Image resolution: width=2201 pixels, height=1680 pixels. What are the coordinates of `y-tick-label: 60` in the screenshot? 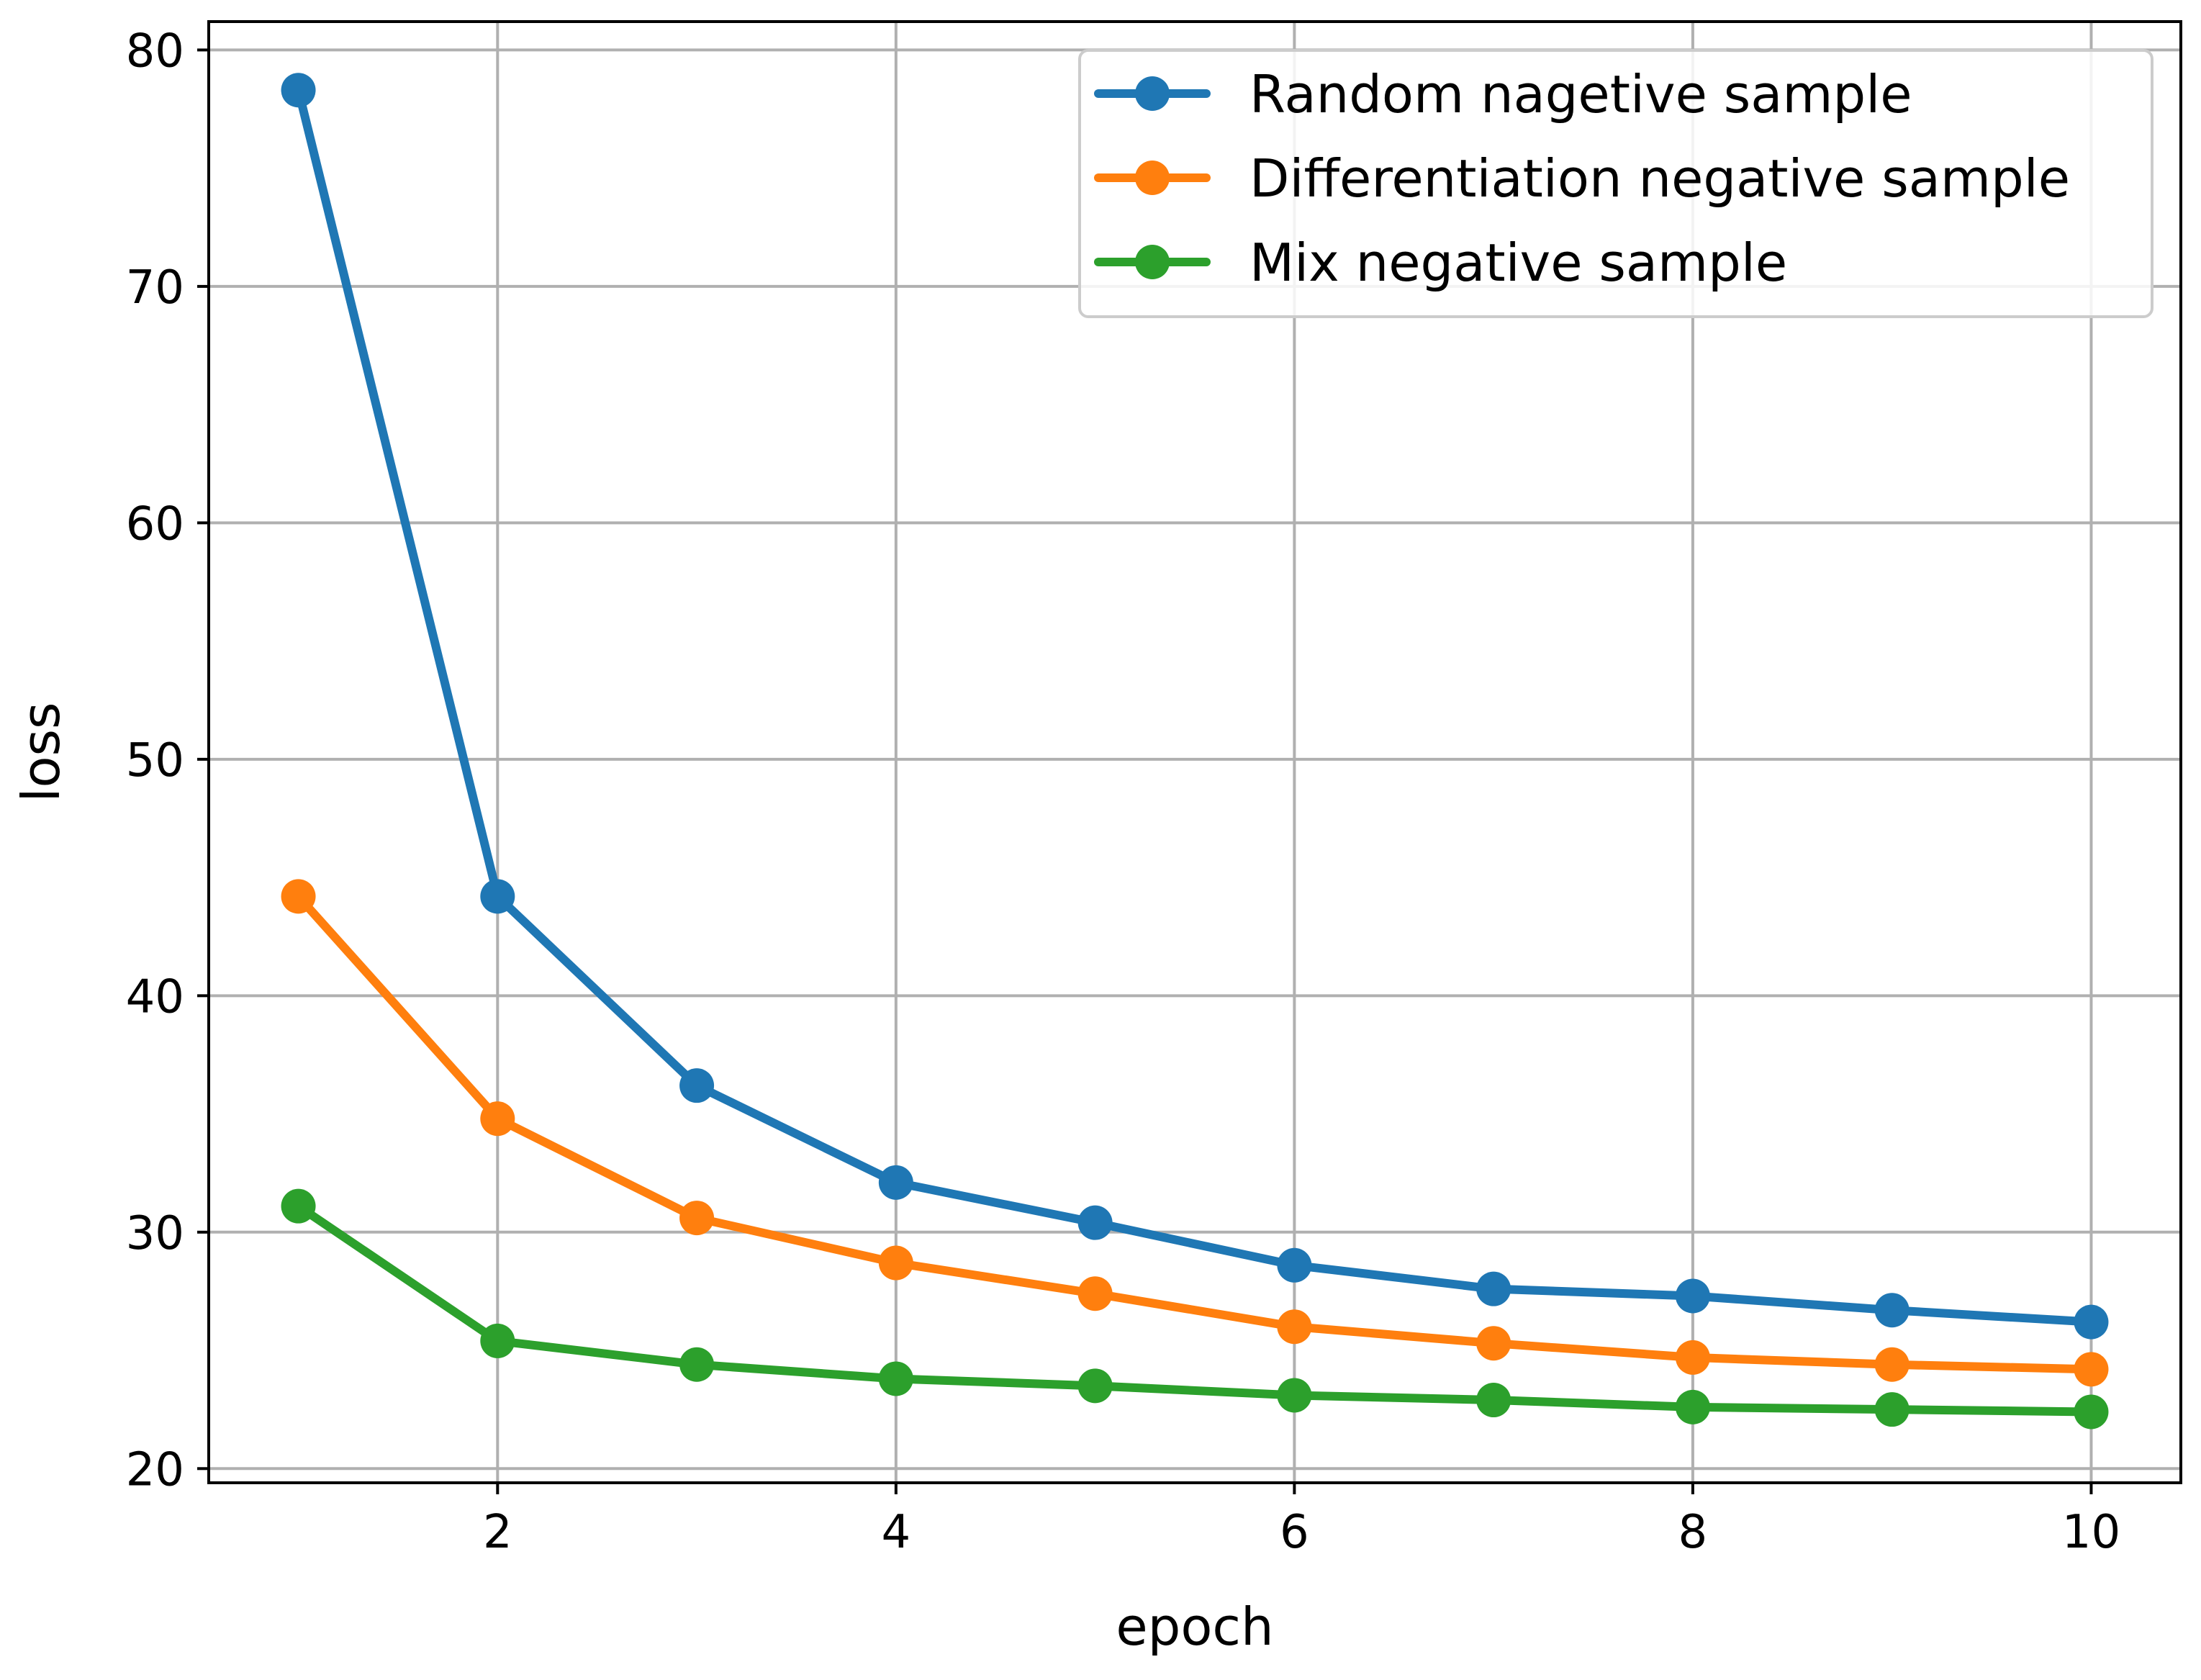 It's located at (155, 524).